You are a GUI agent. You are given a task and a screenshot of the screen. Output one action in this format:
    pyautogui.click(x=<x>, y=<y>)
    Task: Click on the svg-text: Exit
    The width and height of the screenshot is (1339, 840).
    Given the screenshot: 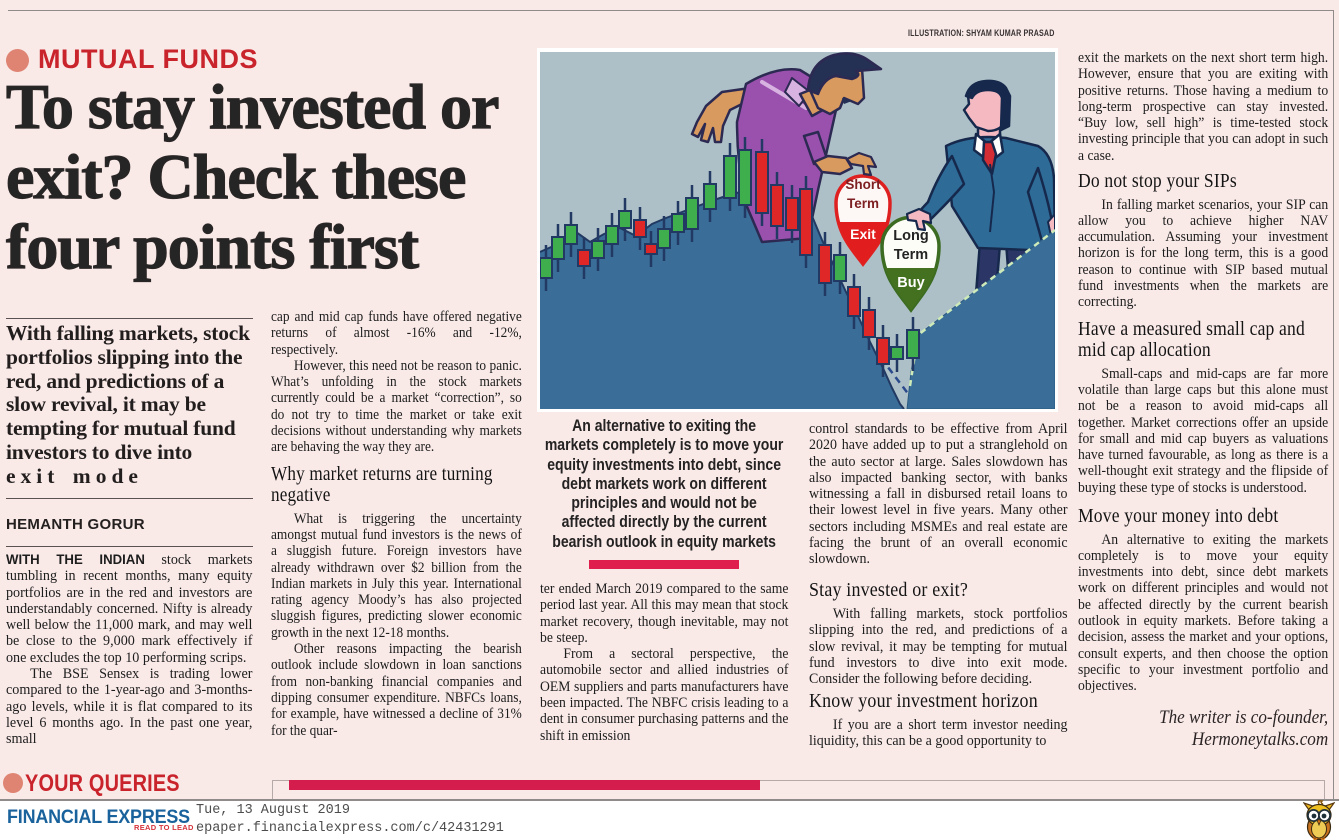 What is the action you would take?
    pyautogui.click(x=863, y=234)
    